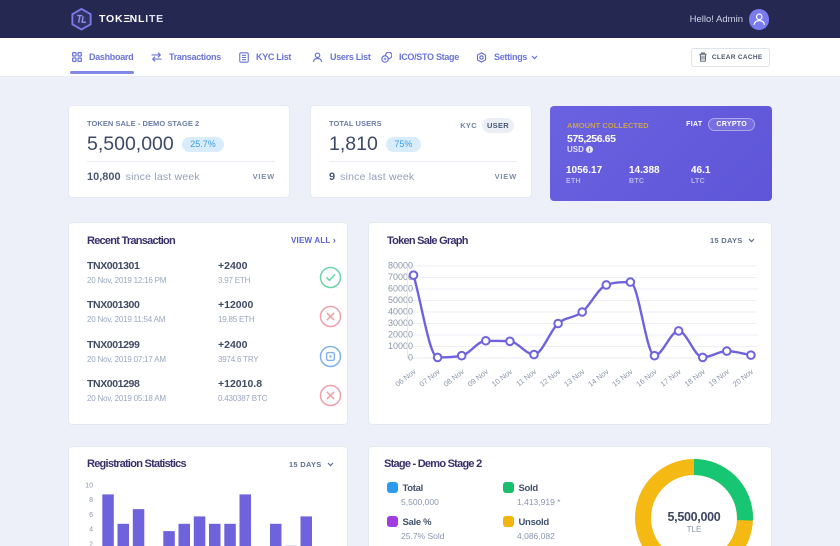 Image resolution: width=840 pixels, height=546 pixels. What do you see at coordinates (400, 312) in the screenshot?
I see `svg-text: 40000` at bounding box center [400, 312].